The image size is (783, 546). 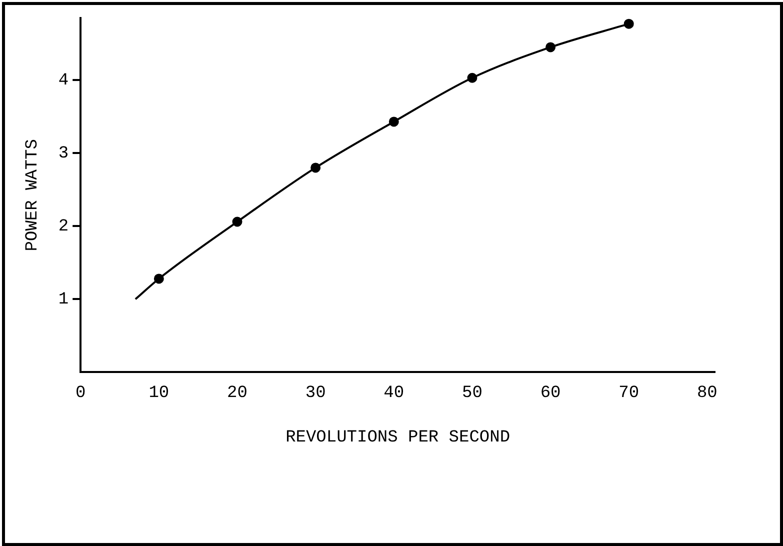 I want to click on x-tick-label: 20, so click(x=237, y=393).